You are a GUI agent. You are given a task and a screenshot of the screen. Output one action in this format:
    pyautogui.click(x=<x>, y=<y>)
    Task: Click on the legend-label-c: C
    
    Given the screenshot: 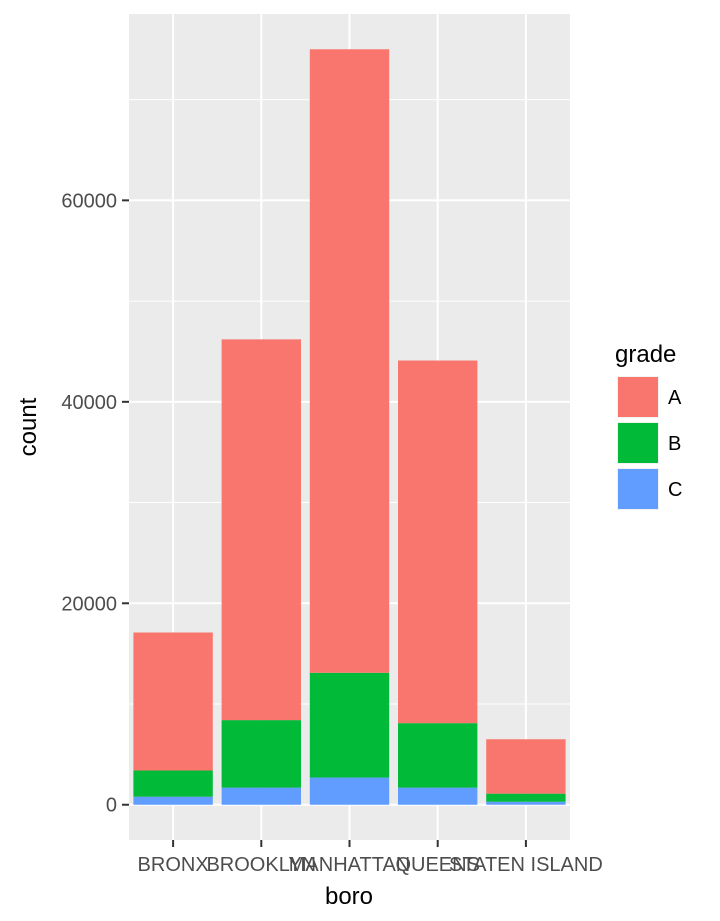 What is the action you would take?
    pyautogui.click(x=675, y=490)
    